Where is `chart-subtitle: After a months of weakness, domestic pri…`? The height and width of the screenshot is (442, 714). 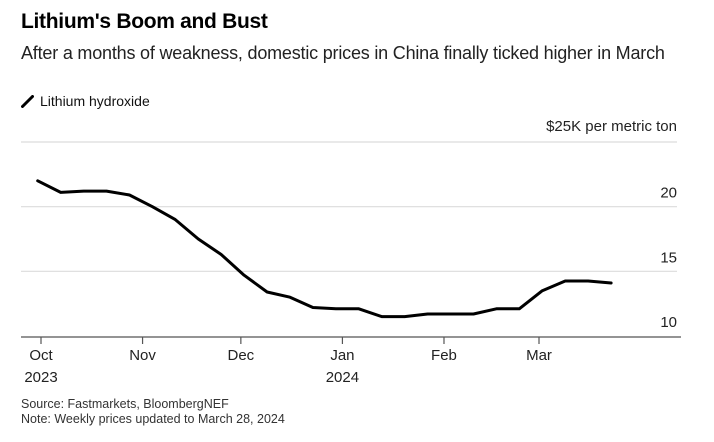 chart-subtitle: After a months of weakness, domestic pri… is located at coordinates (343, 53).